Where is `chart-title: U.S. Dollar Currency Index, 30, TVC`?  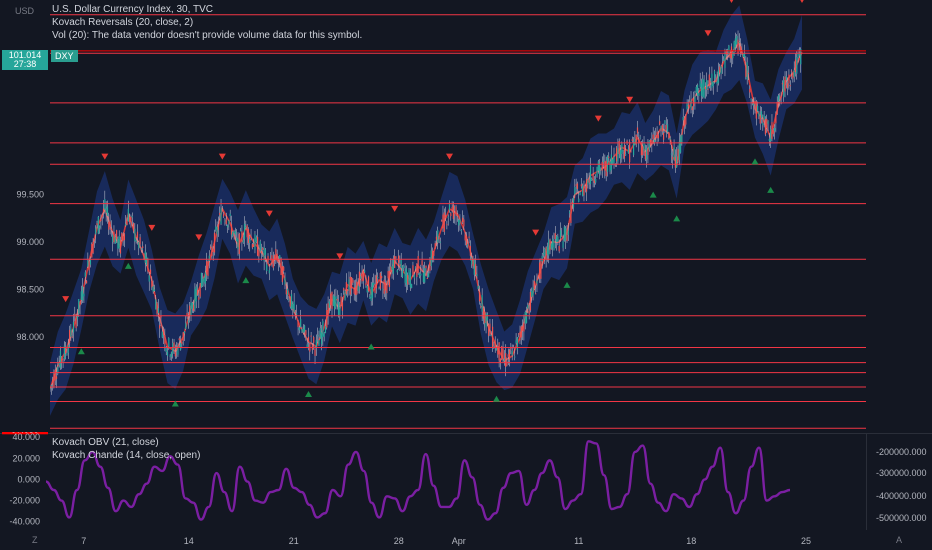
chart-title: U.S. Dollar Currency Index, 30, TVC is located at coordinates (132, 9).